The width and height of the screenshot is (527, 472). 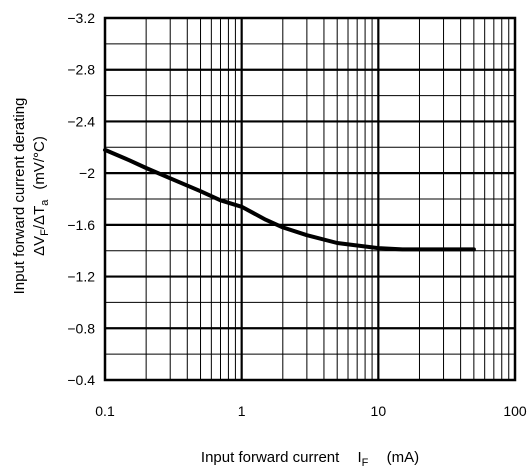 I want to click on x-tick-labels: 0.1 1 10 100, so click(x=311, y=411).